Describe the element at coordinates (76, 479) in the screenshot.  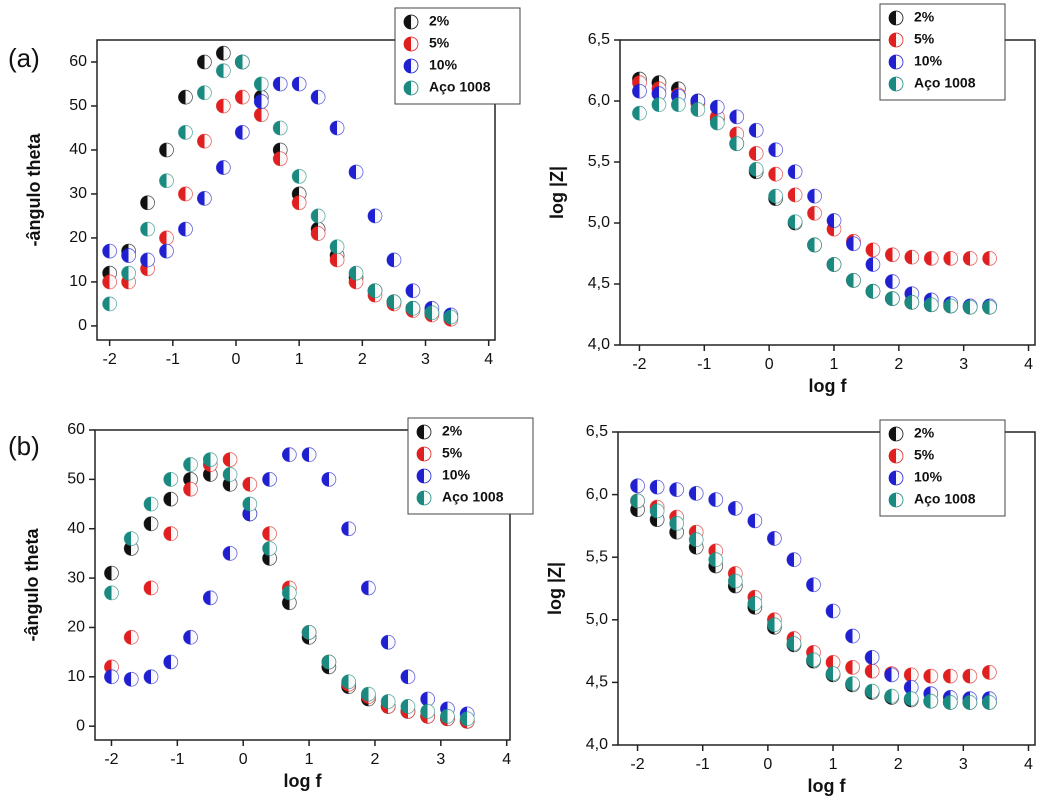
I see `y-tick-label: 50` at that location.